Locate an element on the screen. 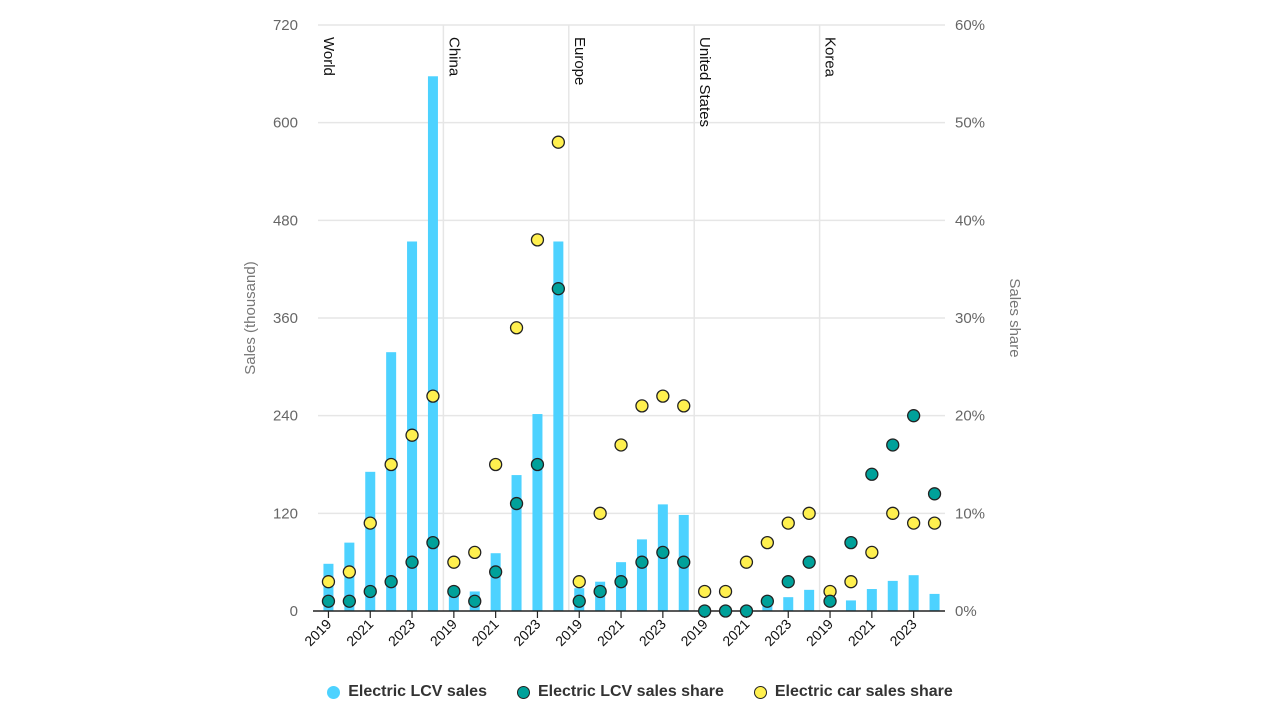 The image size is (1280, 720). y-tick-label: 0 is located at coordinates (294, 611).